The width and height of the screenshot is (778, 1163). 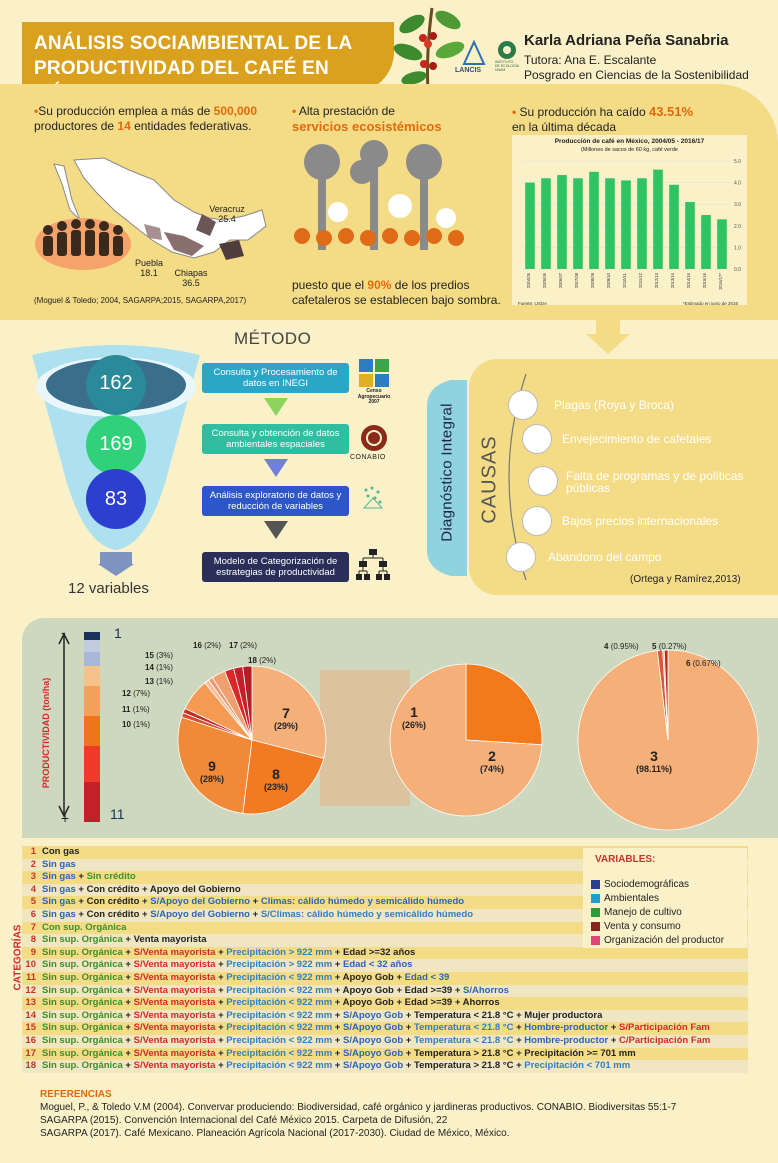 I want to click on author-name: Karla Adriana Peña Sanabria, so click(x=626, y=40).